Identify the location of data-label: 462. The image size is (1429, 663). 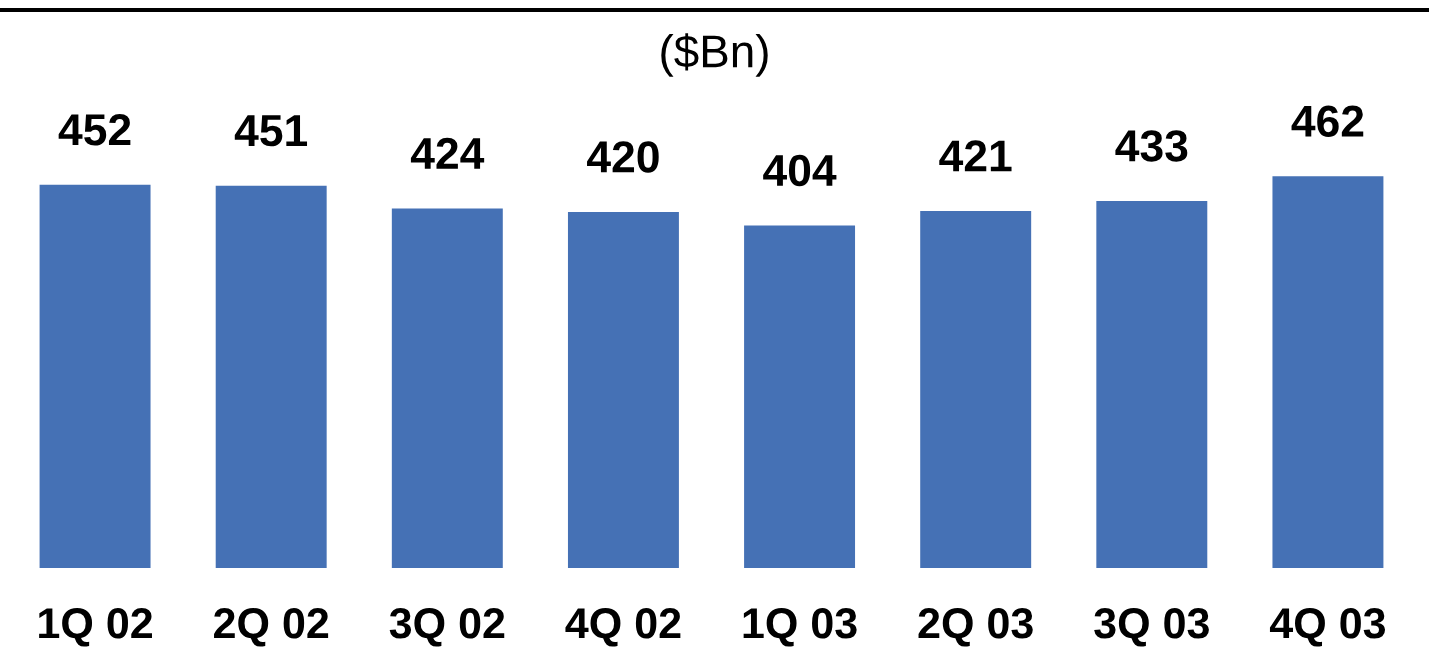
(1327, 121).